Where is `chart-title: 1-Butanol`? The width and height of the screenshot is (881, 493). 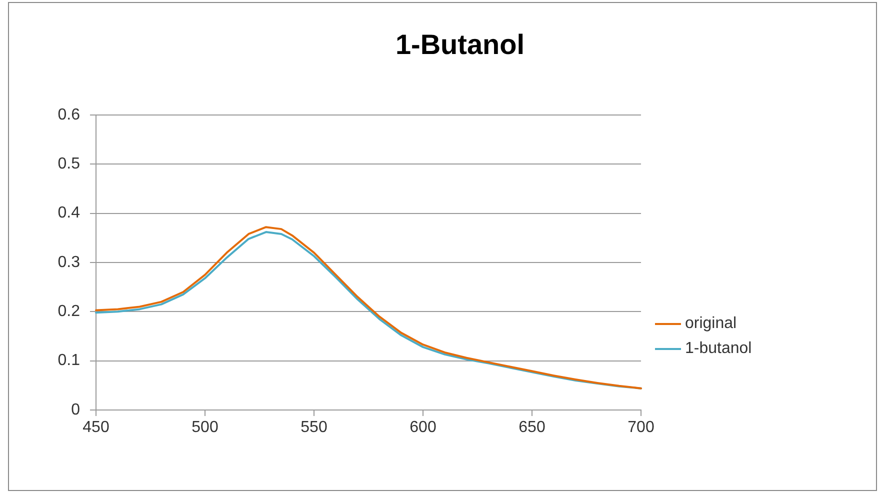
chart-title: 1-Butanol is located at coordinates (460, 45).